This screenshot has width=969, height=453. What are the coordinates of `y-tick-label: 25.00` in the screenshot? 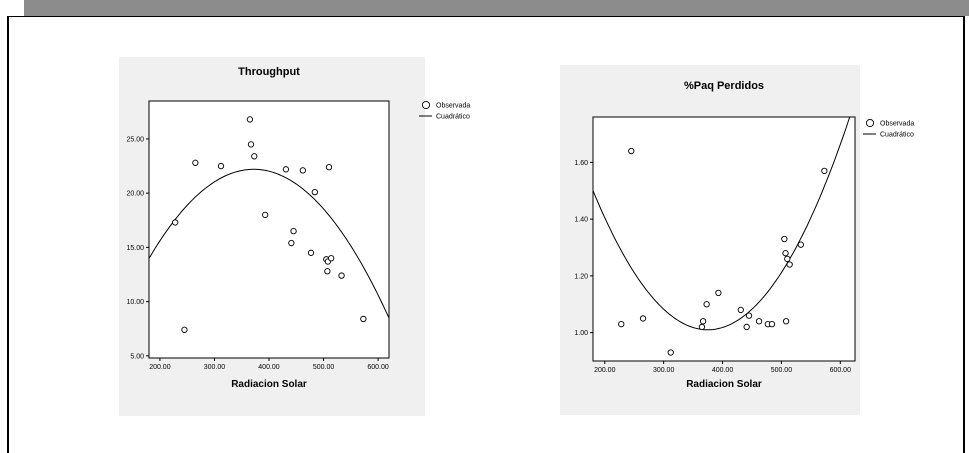 It's located at (135, 139).